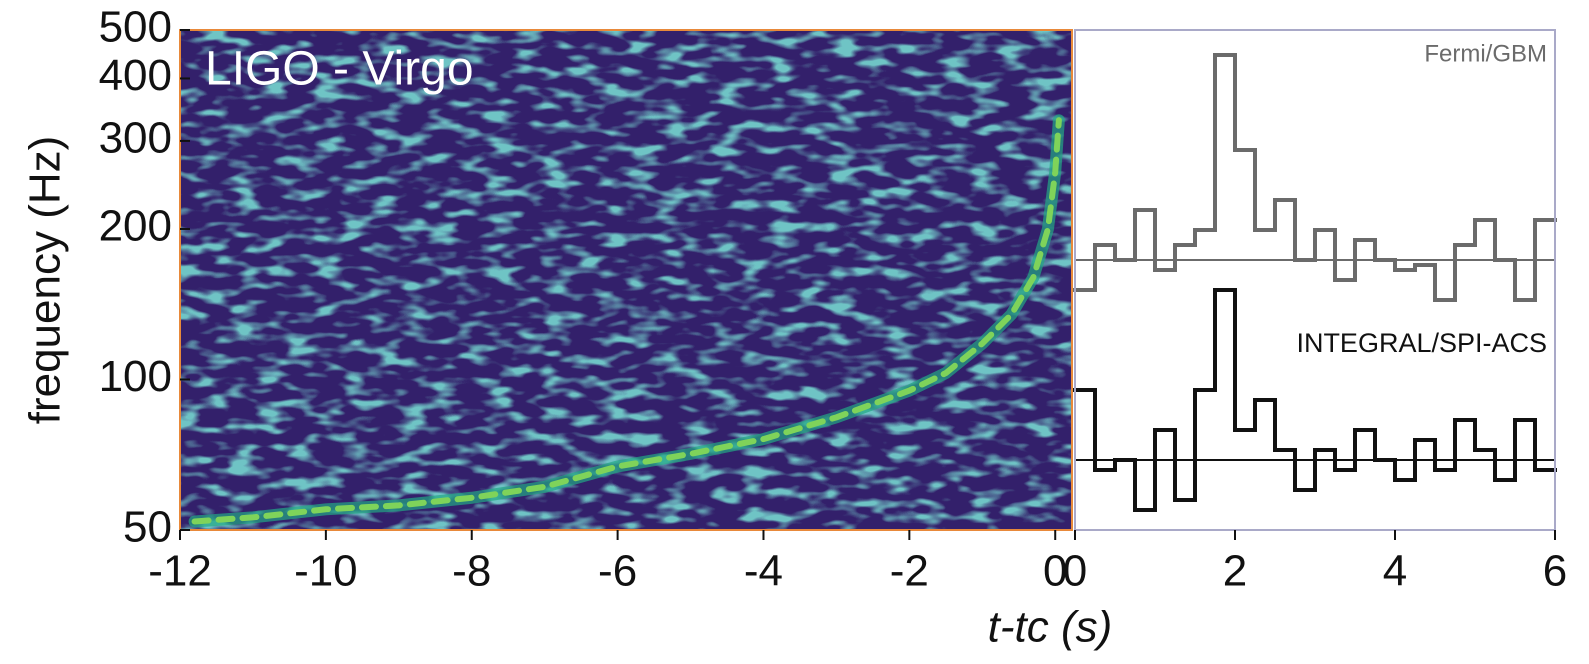 This screenshot has width=1589, height=664. What do you see at coordinates (1395, 571) in the screenshot?
I see `x-tick-label: 4` at bounding box center [1395, 571].